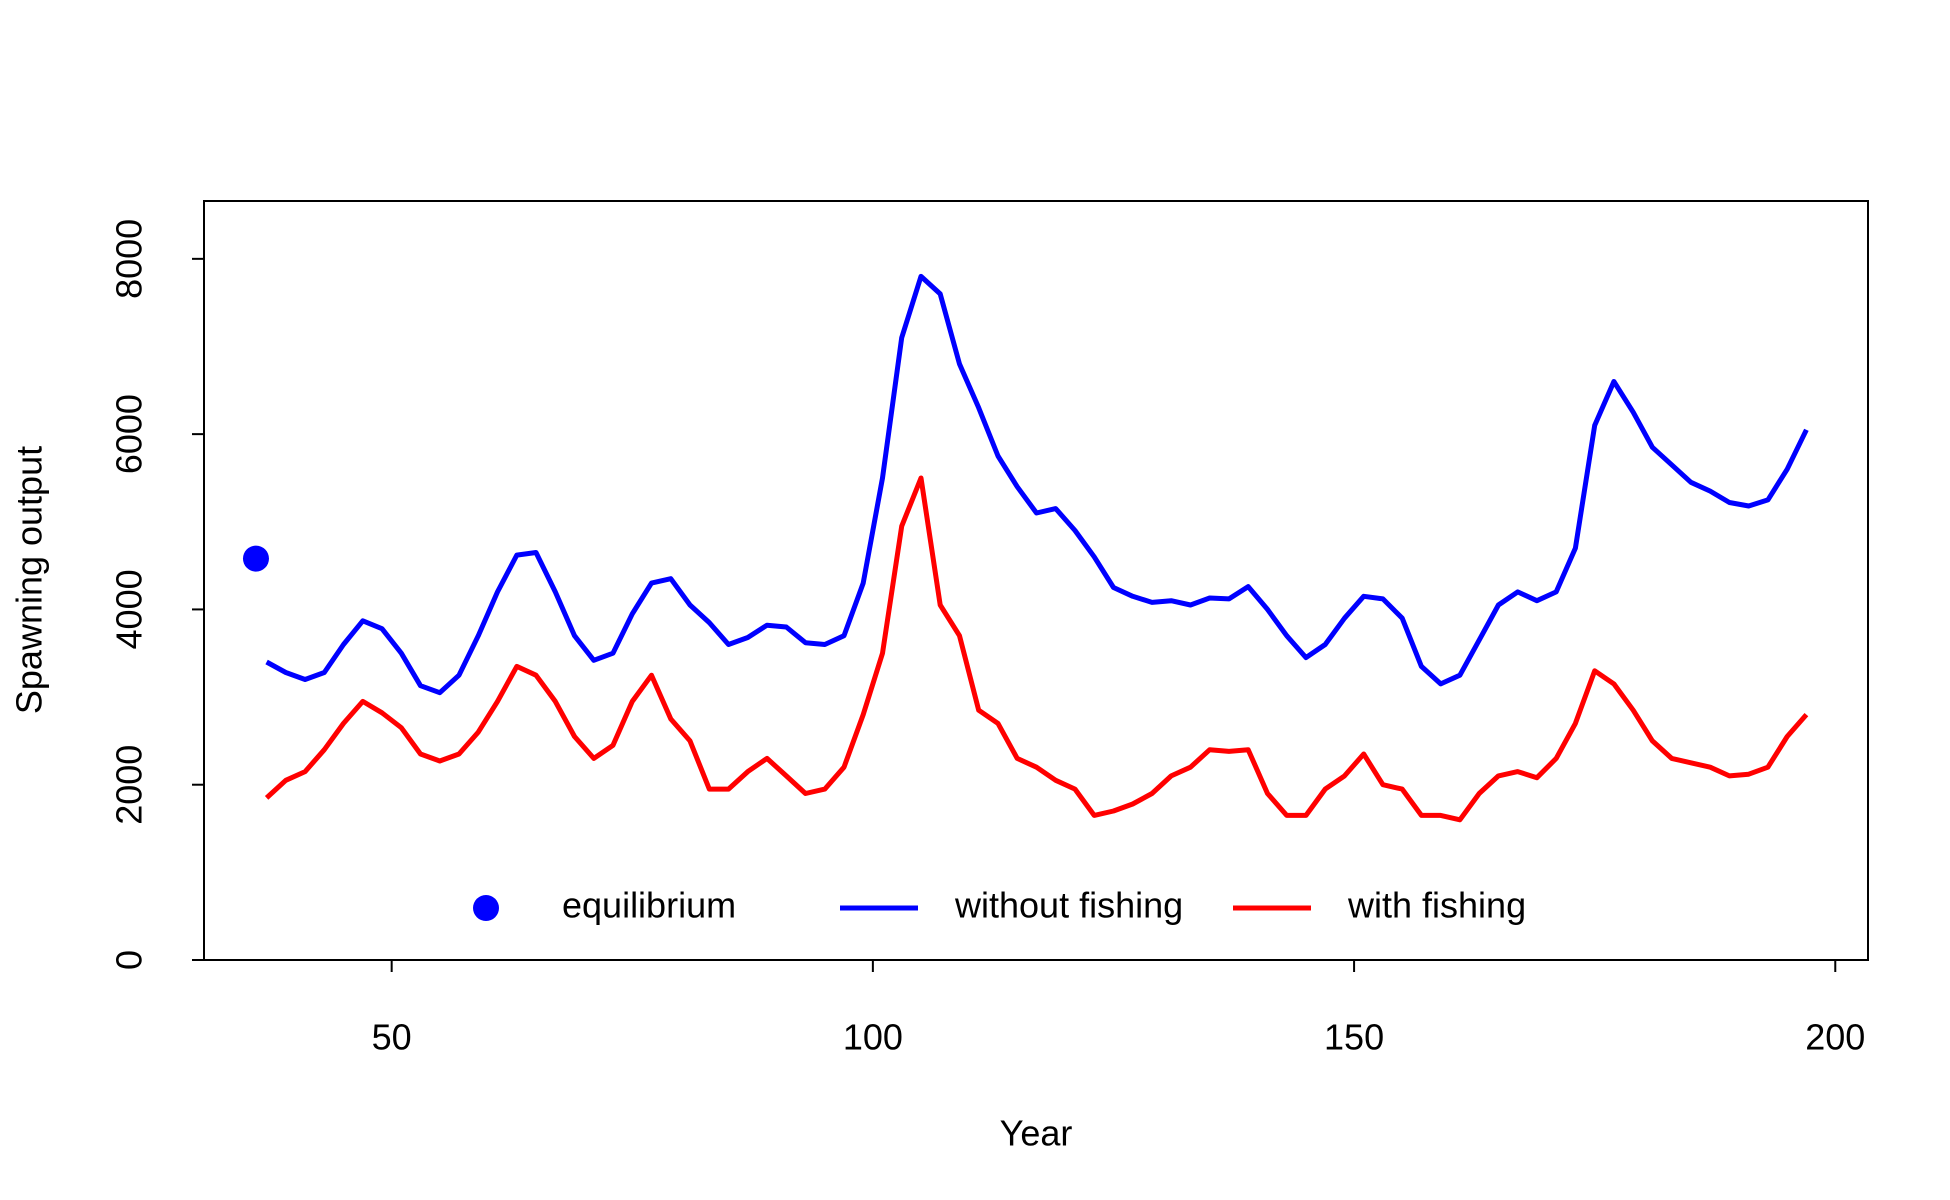 Image resolution: width=1950 pixels, height=1200 pixels. What do you see at coordinates (129, 785) in the screenshot?
I see `y-tick-label: 2000` at bounding box center [129, 785].